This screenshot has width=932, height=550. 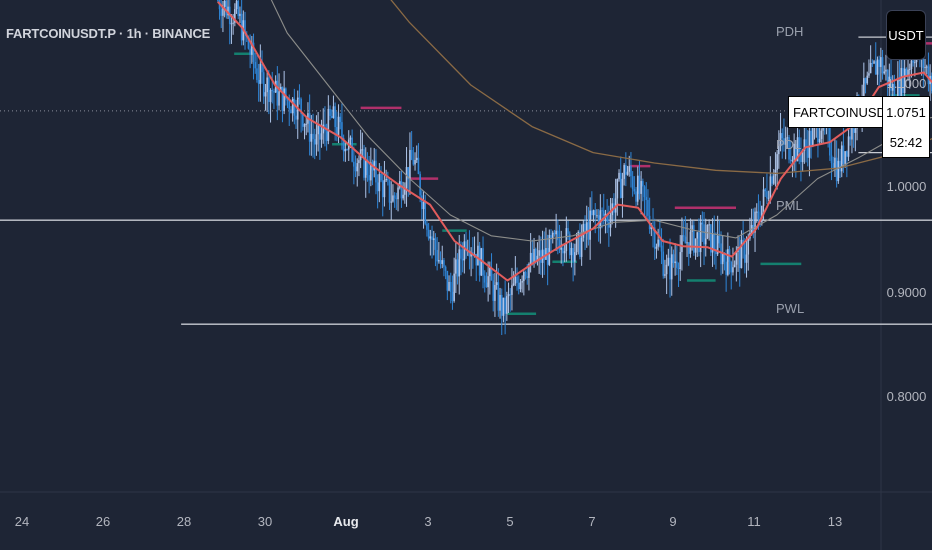 I want to click on date-tick-label-month: Aug, so click(x=346, y=521).